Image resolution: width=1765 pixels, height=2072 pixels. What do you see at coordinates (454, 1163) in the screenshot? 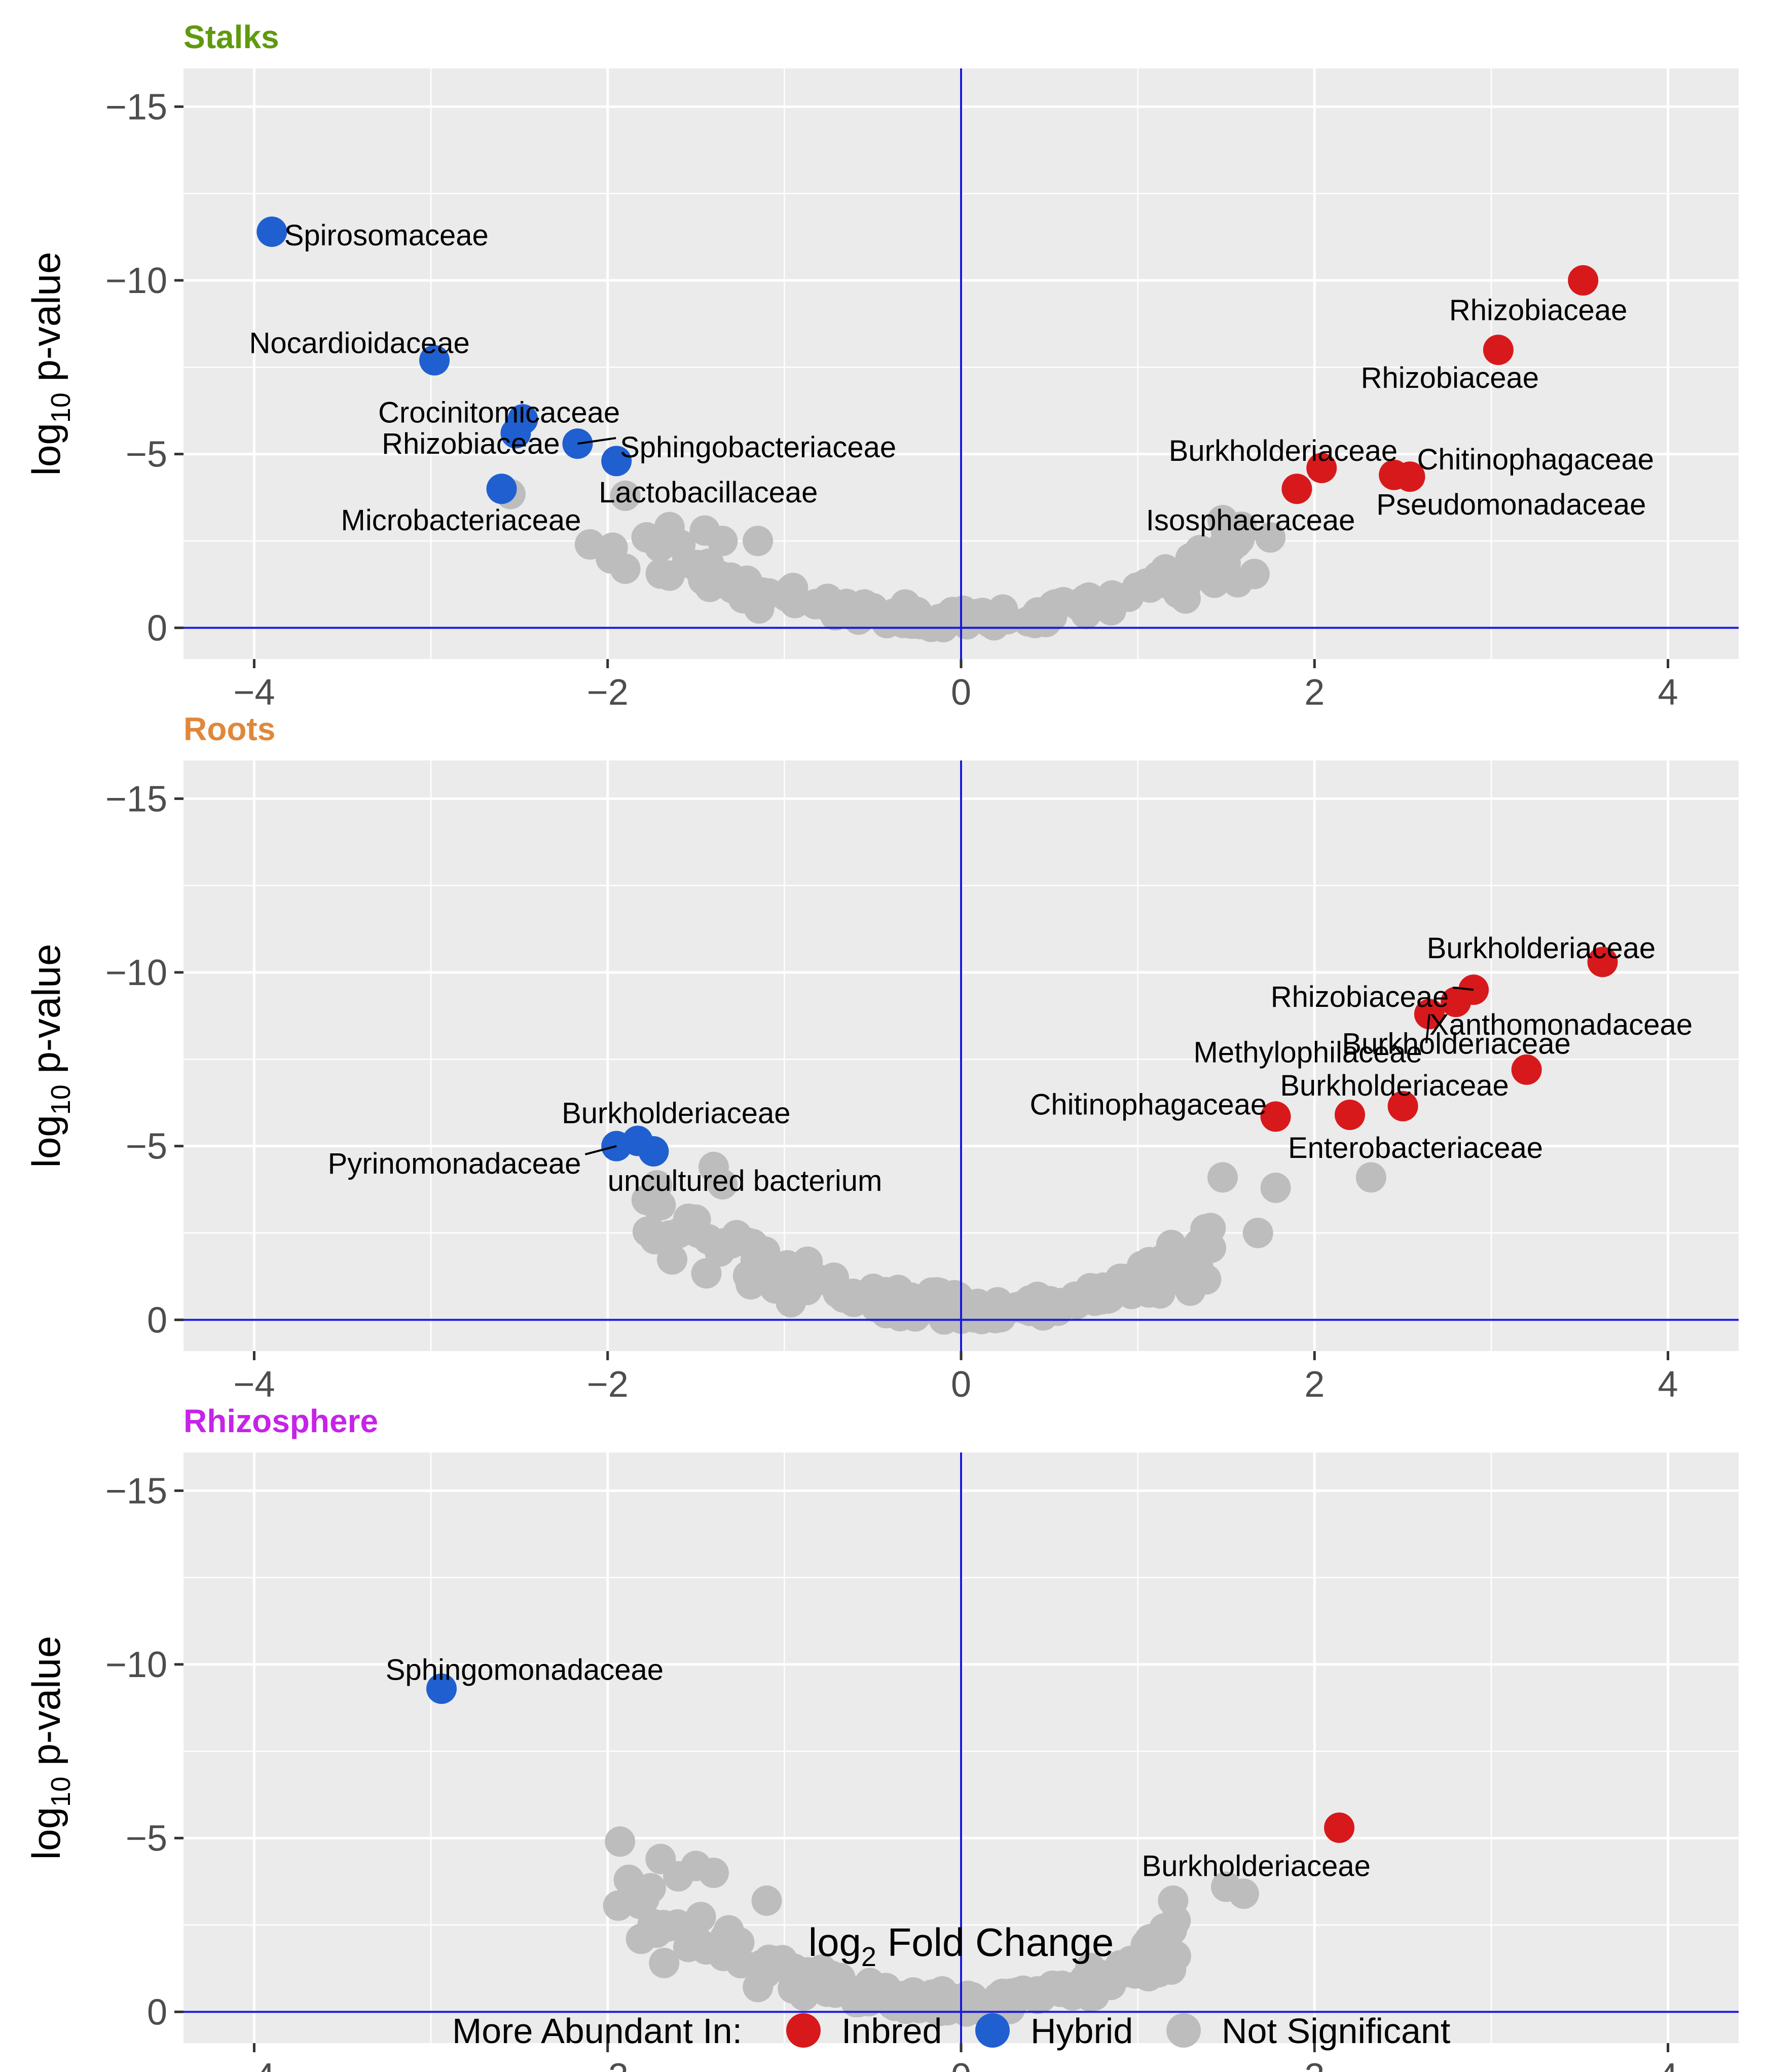
I see `point-label: Pyrinomonadaceae` at bounding box center [454, 1163].